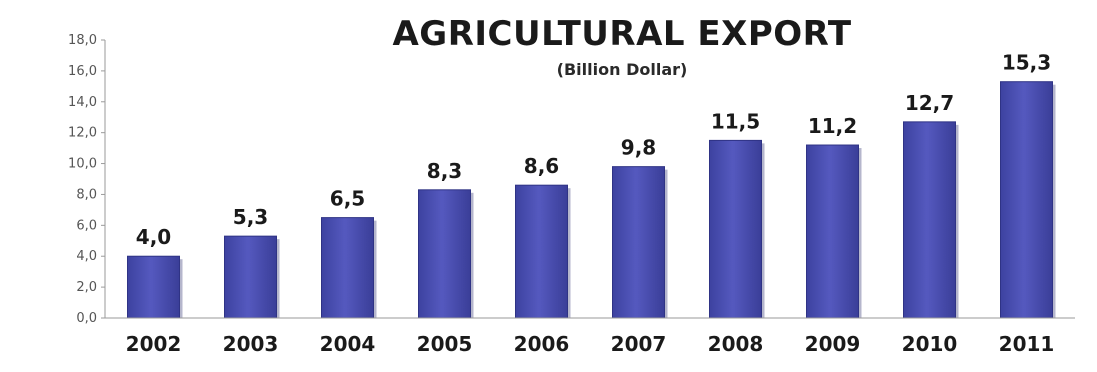 This screenshot has height=372, width=1097. What do you see at coordinates (929, 103) in the screenshot?
I see `data-label: 12,7` at bounding box center [929, 103].